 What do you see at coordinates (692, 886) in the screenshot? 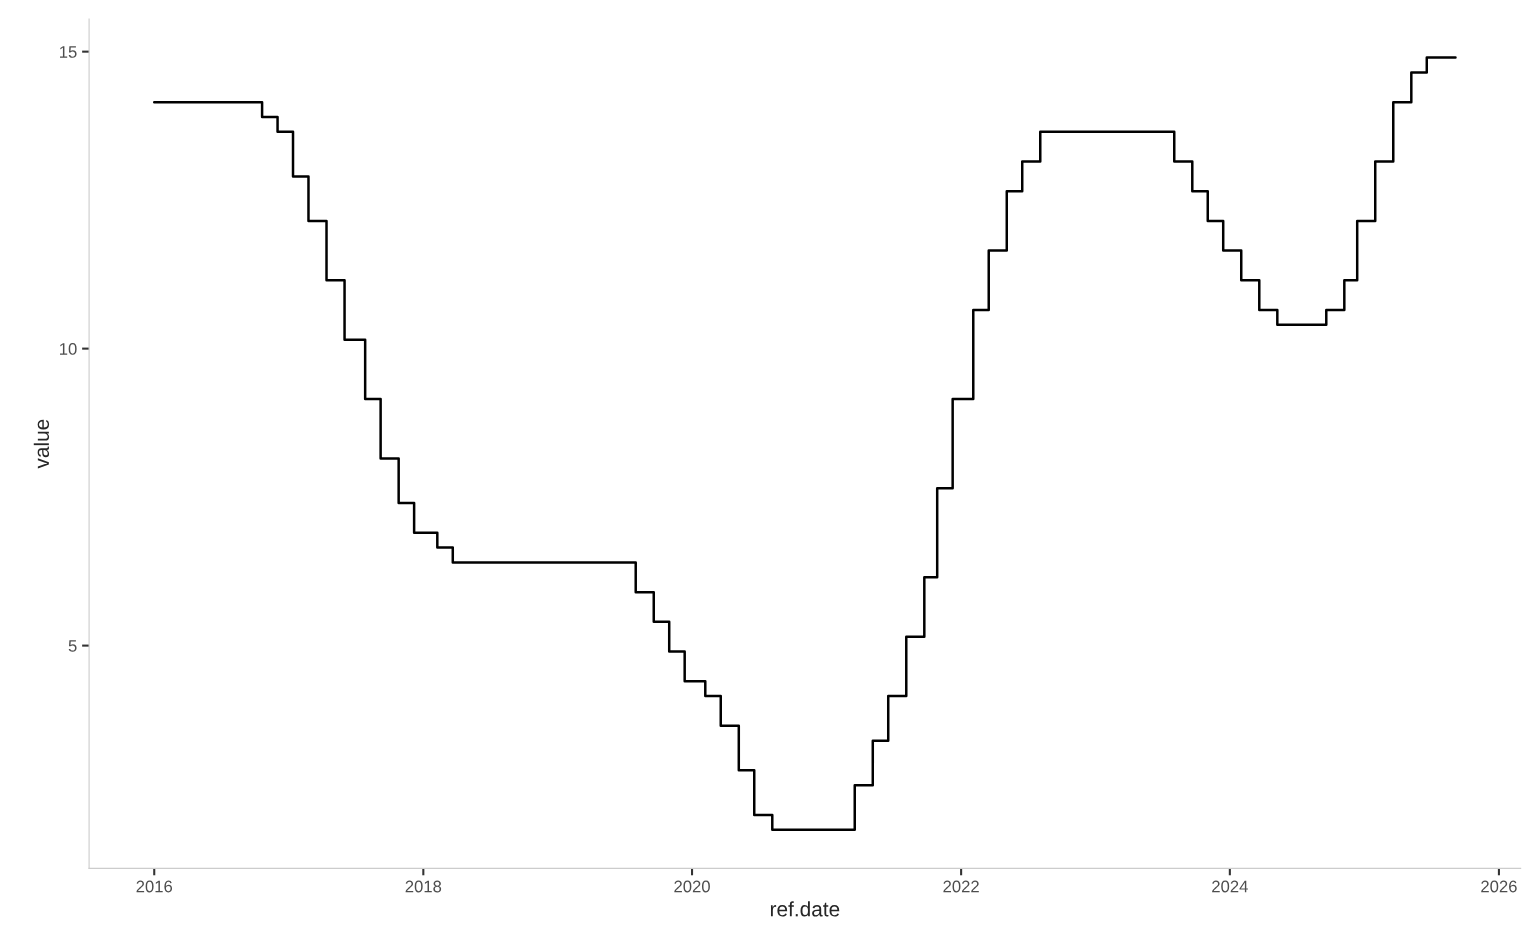
I see `x-tick-label: 2020` at bounding box center [692, 886].